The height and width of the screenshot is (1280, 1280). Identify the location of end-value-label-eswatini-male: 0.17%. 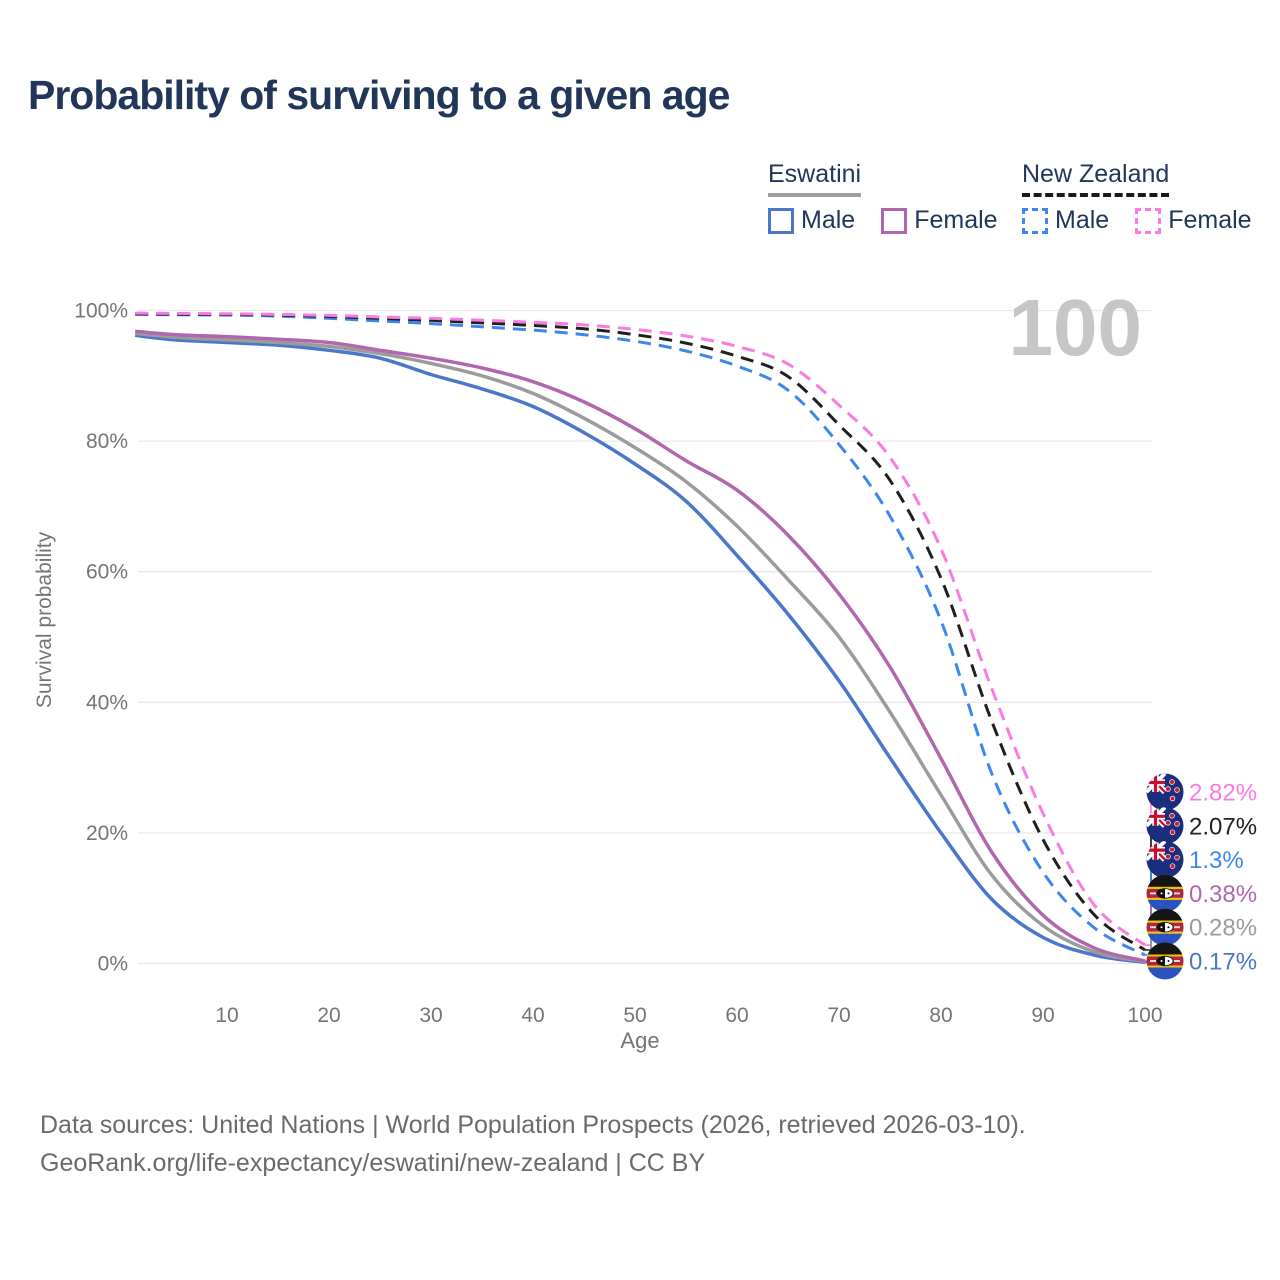
(1223, 962).